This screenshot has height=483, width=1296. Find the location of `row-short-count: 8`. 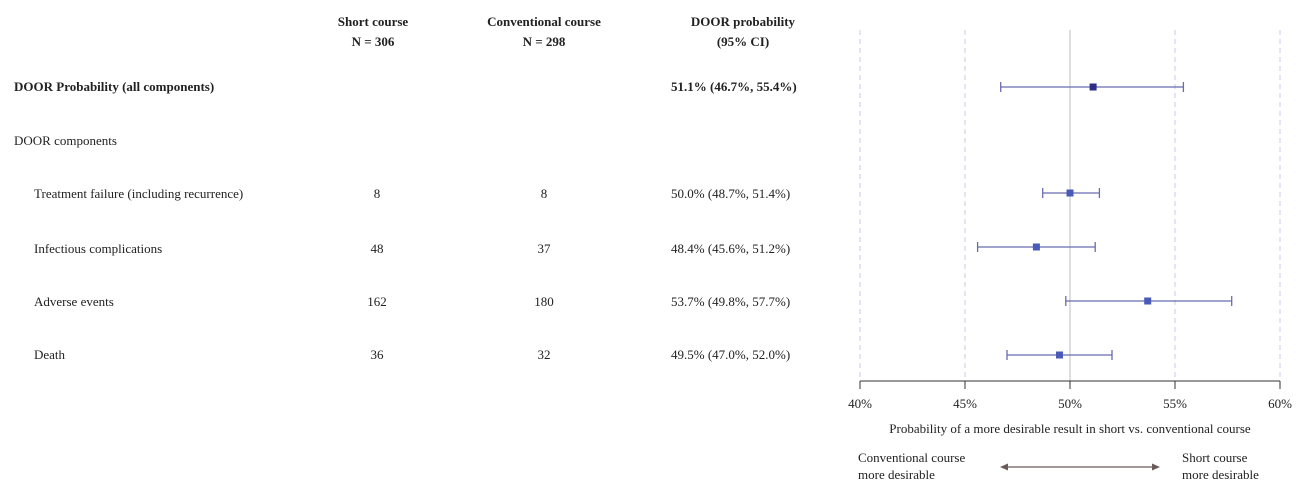

row-short-count: 8 is located at coordinates (377, 193).